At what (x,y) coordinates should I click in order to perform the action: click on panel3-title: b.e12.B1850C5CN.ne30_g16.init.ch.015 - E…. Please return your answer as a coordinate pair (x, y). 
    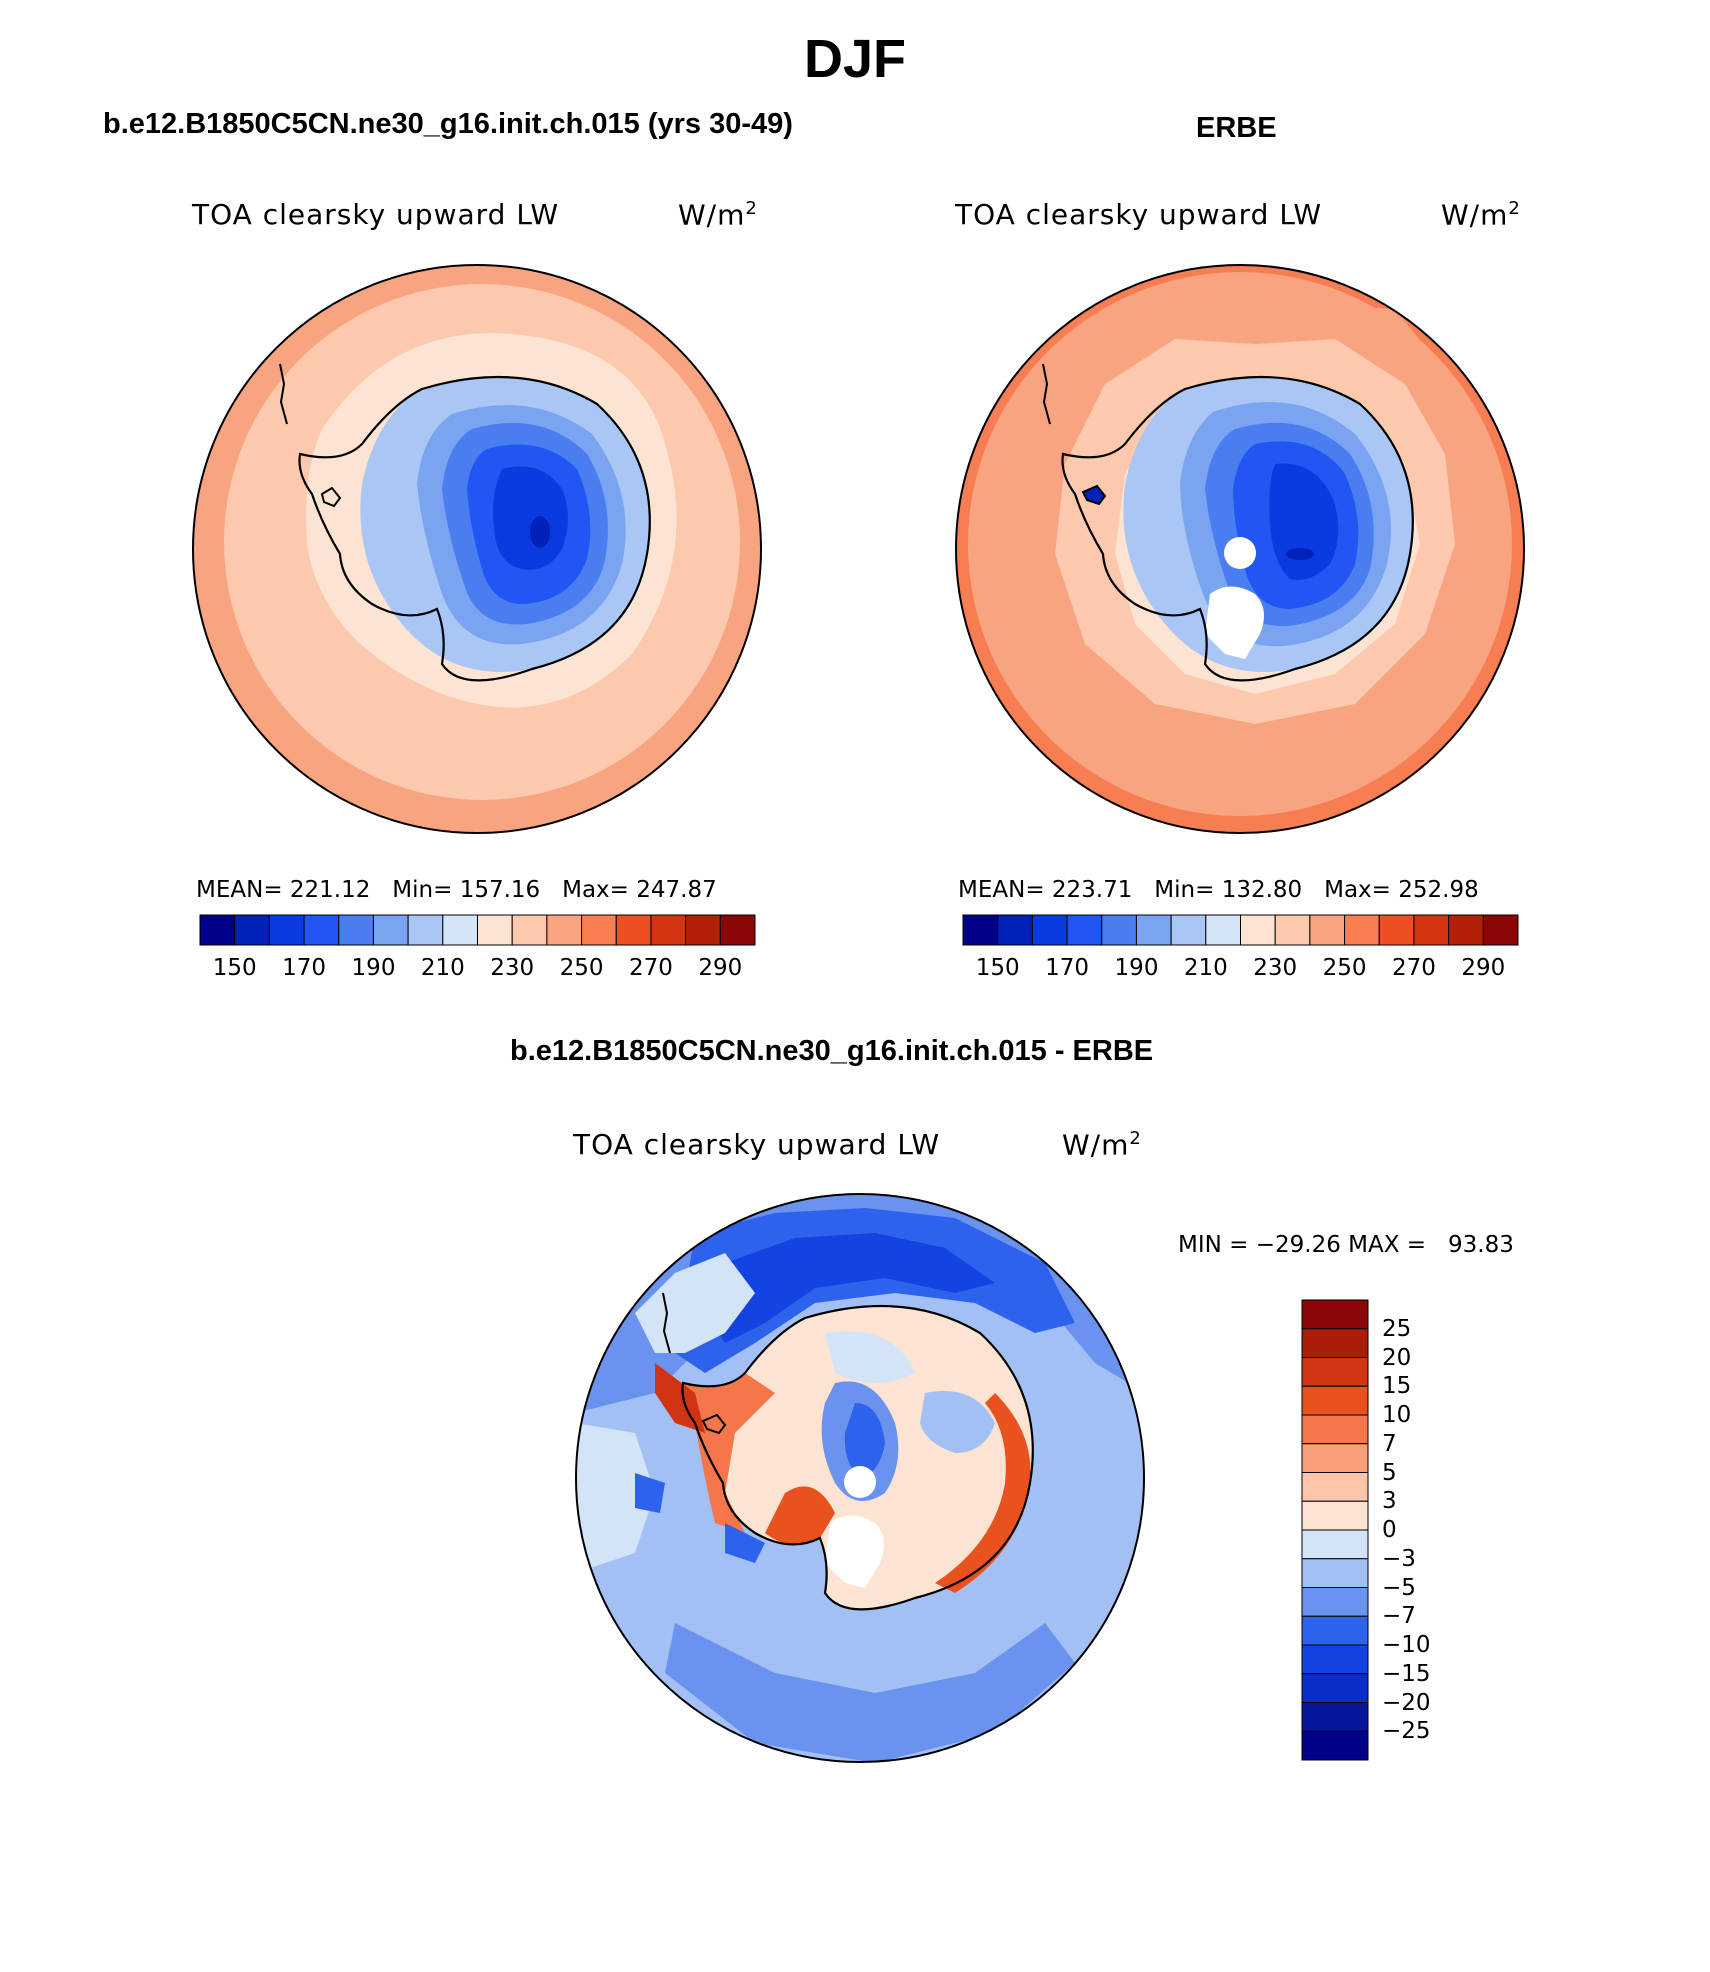
    Looking at the image, I should click on (832, 1051).